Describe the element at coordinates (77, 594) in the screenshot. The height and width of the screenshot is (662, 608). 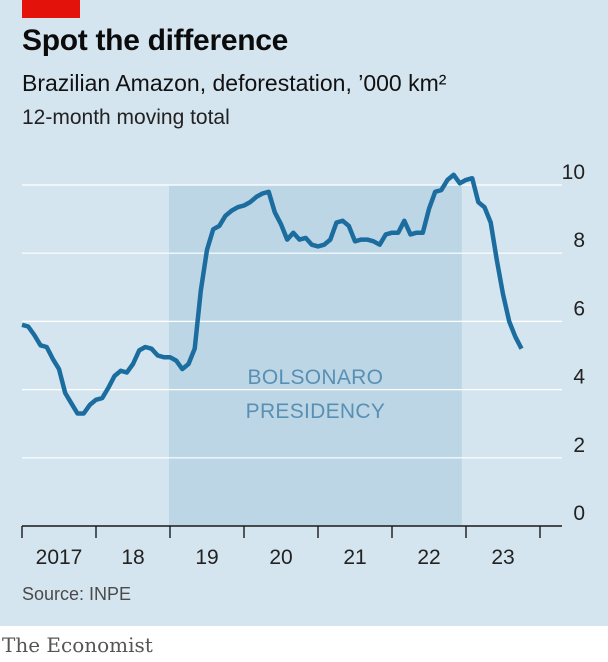
I see `source-note: Source: INPE` at that location.